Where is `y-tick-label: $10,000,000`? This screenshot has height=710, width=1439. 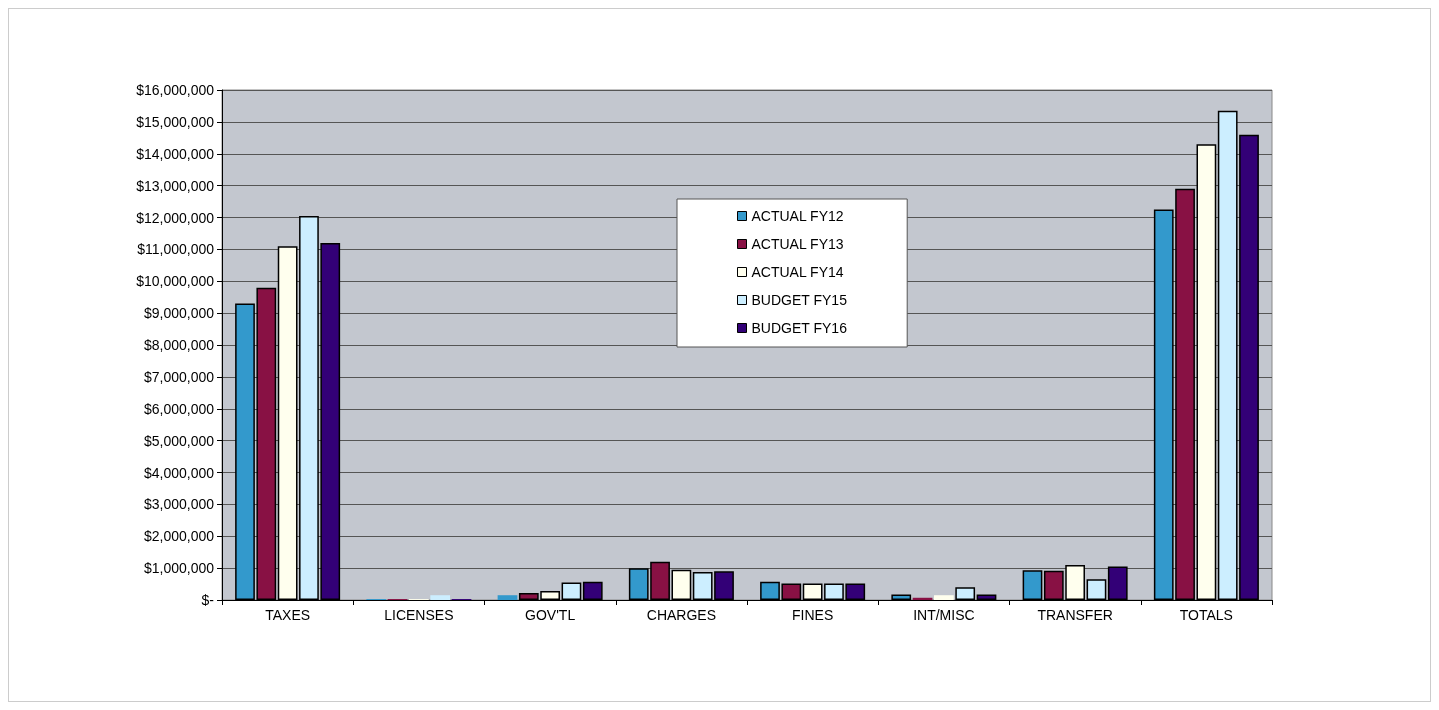
y-tick-label: $10,000,000 is located at coordinates (175, 281).